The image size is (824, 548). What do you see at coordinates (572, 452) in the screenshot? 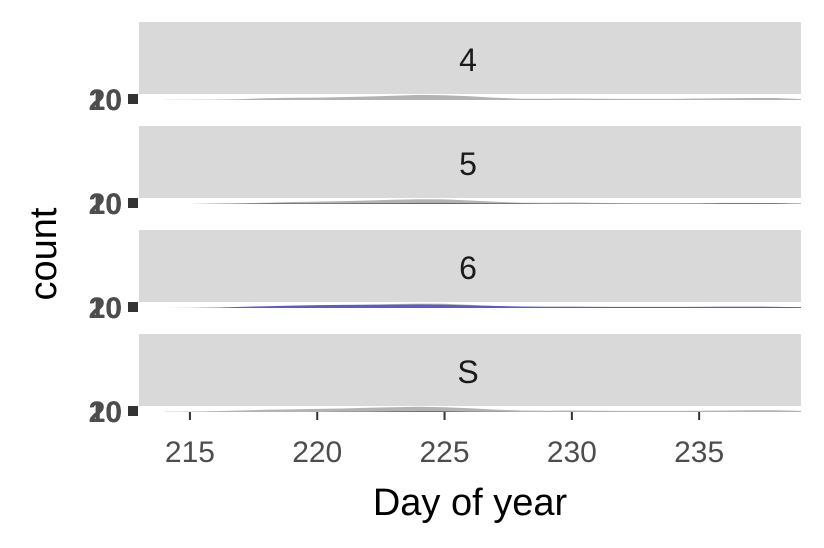
I see `x-tick-label: 230` at bounding box center [572, 452].